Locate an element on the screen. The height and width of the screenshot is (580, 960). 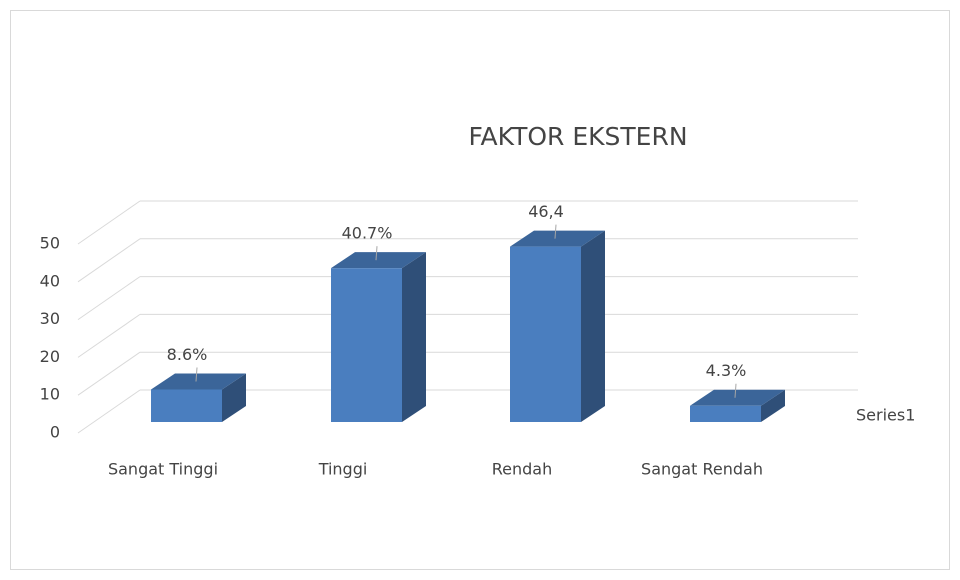
data-label: 4.3% is located at coordinates (726, 370).